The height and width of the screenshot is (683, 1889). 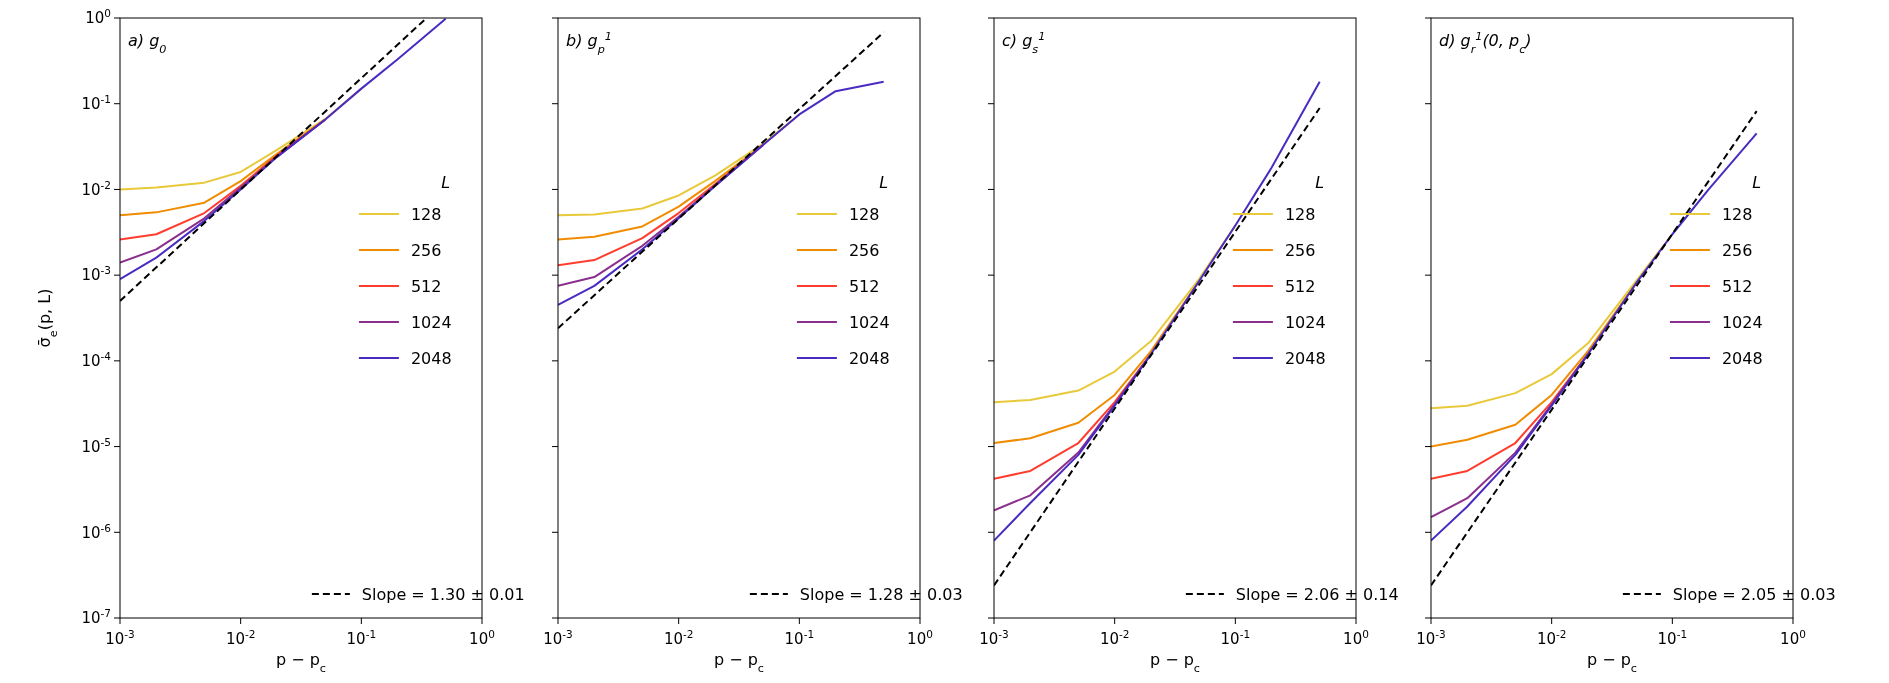 I want to click on y-tick-label: 10$^{-4}$, so click(x=96, y=360).